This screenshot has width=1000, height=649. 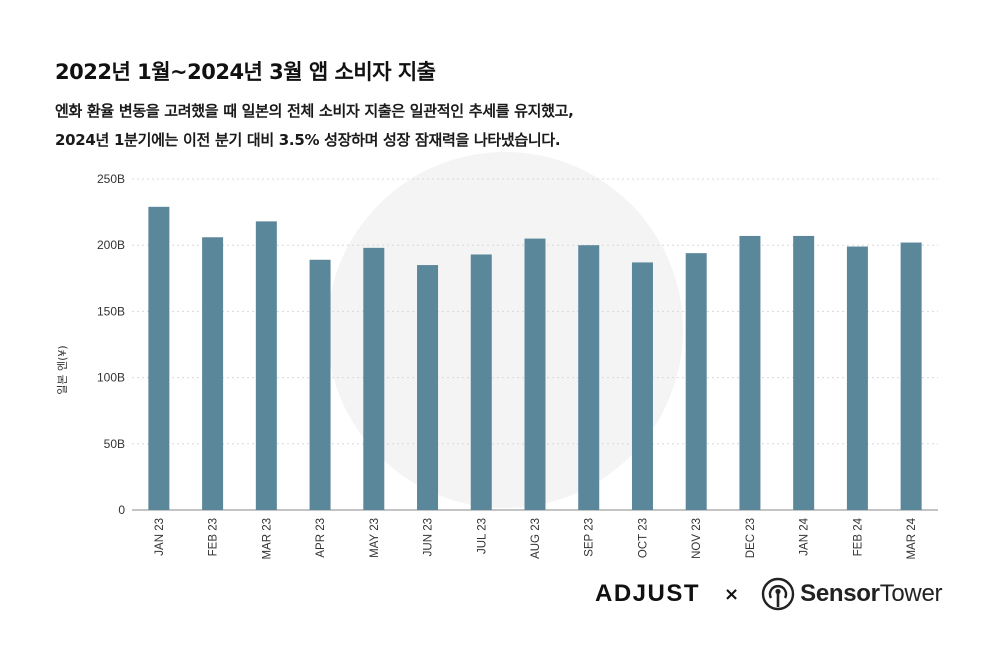 I want to click on collaboration-x: ×, so click(x=732, y=594).